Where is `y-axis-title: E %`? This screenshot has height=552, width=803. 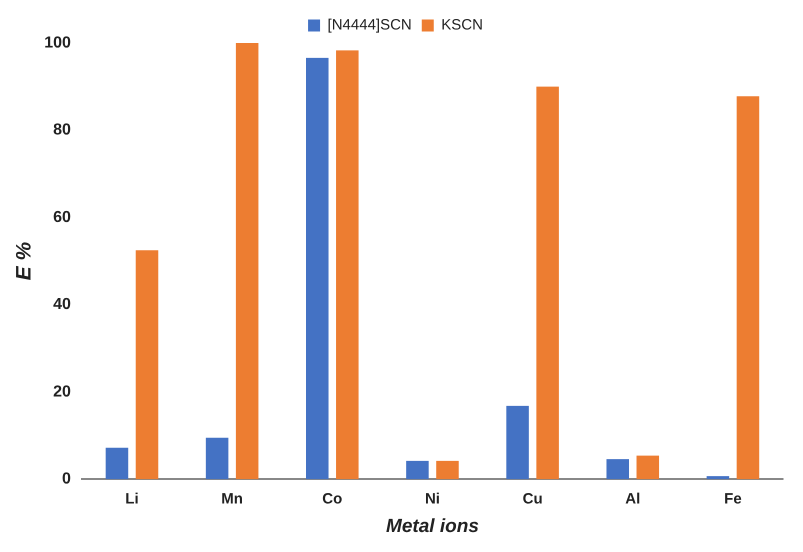
y-axis-title: E % is located at coordinates (24, 261).